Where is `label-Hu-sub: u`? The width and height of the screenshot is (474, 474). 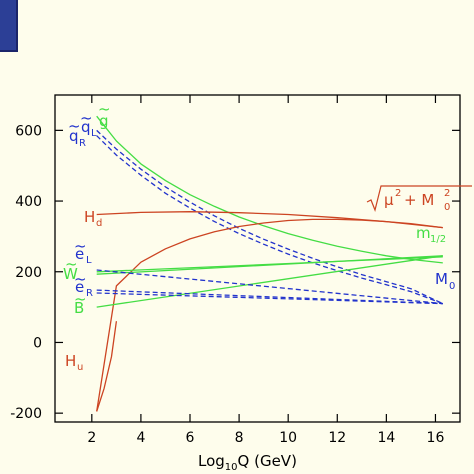 label-Hu-sub: u is located at coordinates (80, 367).